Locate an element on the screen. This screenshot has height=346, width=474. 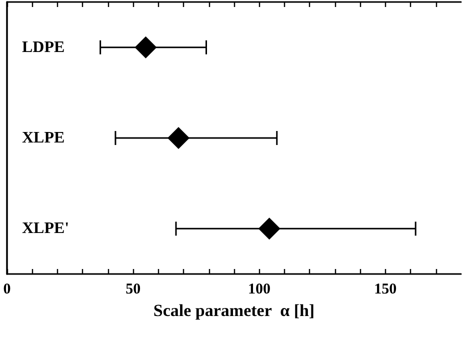
x-tick-label: 150 is located at coordinates (385, 290).